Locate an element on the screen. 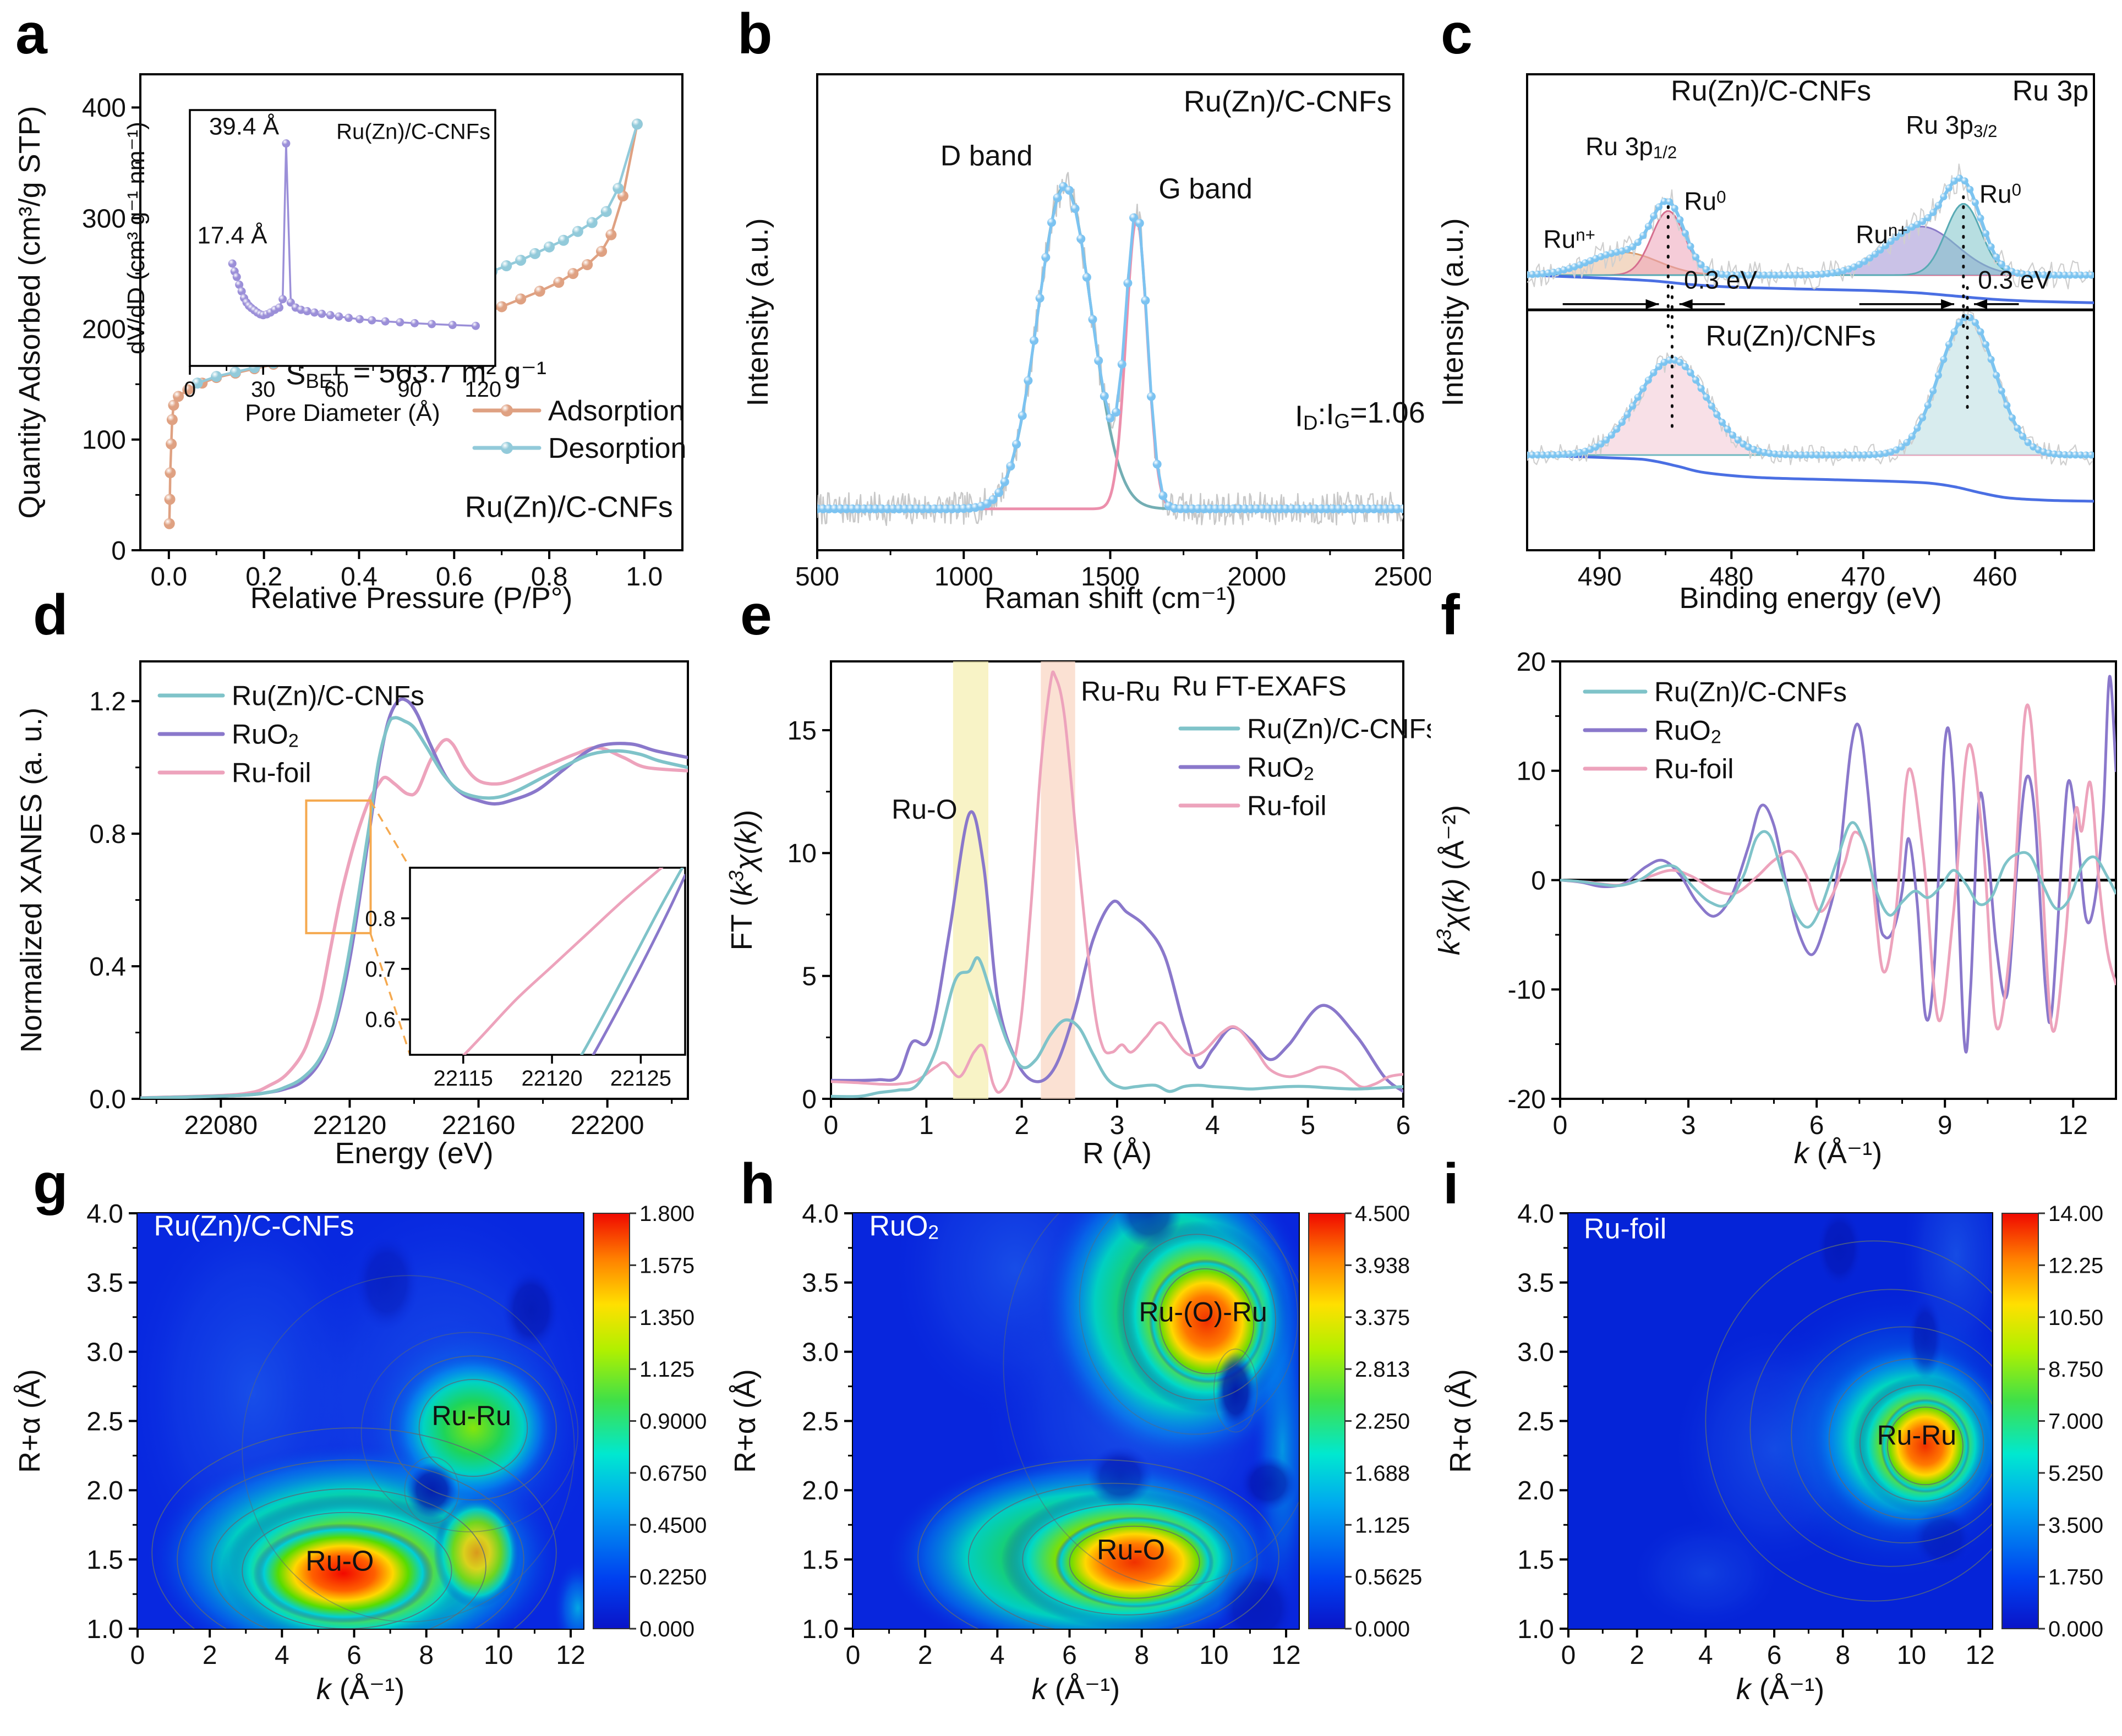 This screenshot has height=1736, width=2122. zoom-connectors is located at coordinates (390, 928).